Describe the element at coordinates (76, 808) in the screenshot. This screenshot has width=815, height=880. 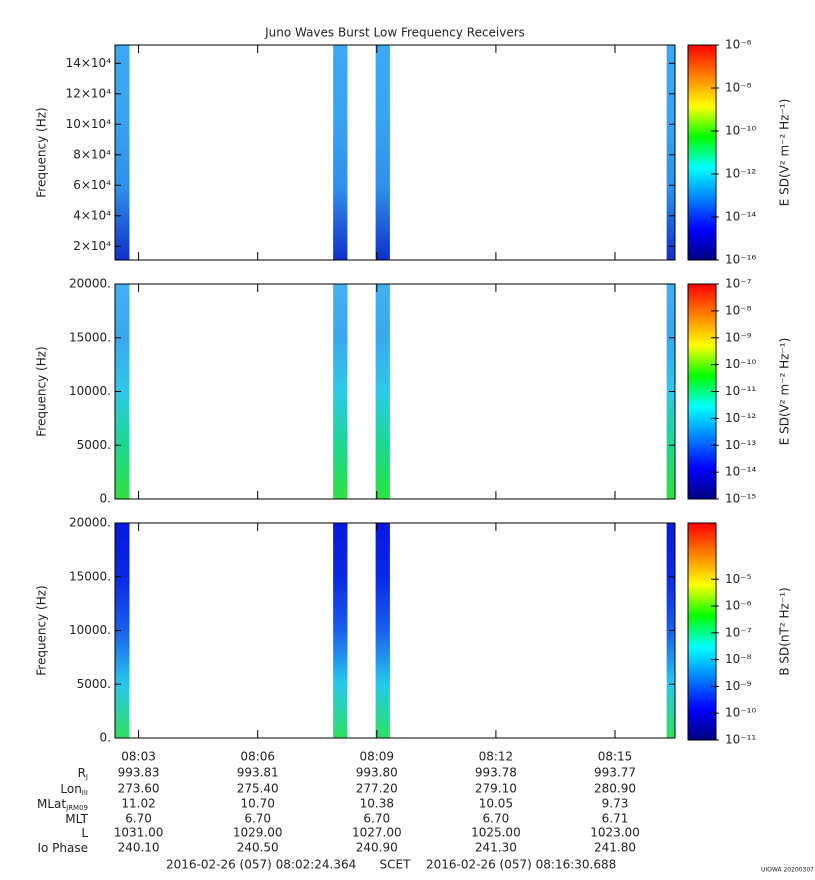
I see `ephemeris-label-sub: JRM09` at that location.